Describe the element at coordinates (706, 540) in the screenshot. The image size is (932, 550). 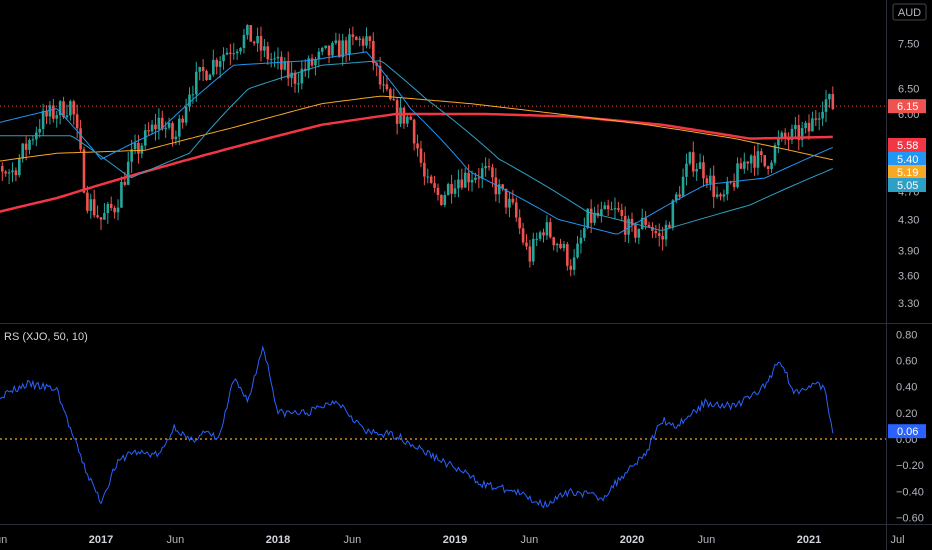
I see `time-tick-label: Jun` at that location.